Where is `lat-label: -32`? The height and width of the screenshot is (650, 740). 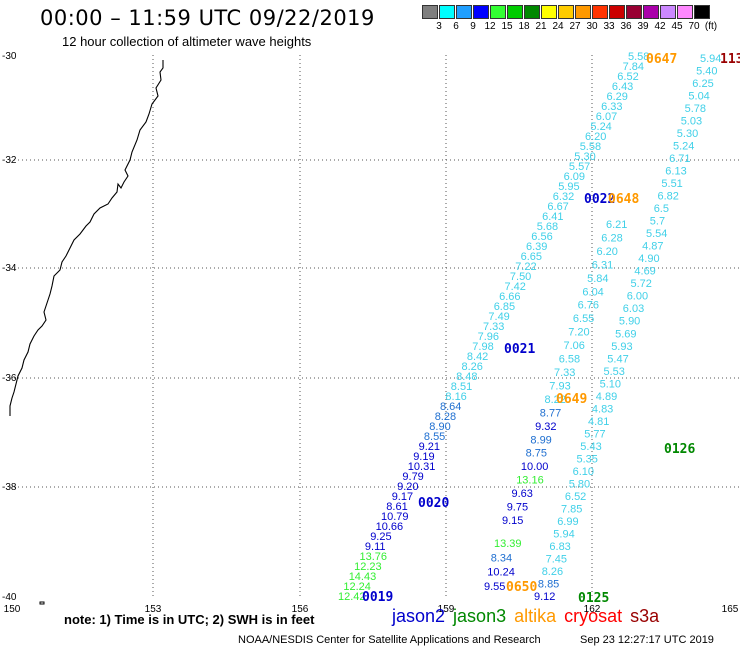 lat-label: -32 is located at coordinates (9, 160).